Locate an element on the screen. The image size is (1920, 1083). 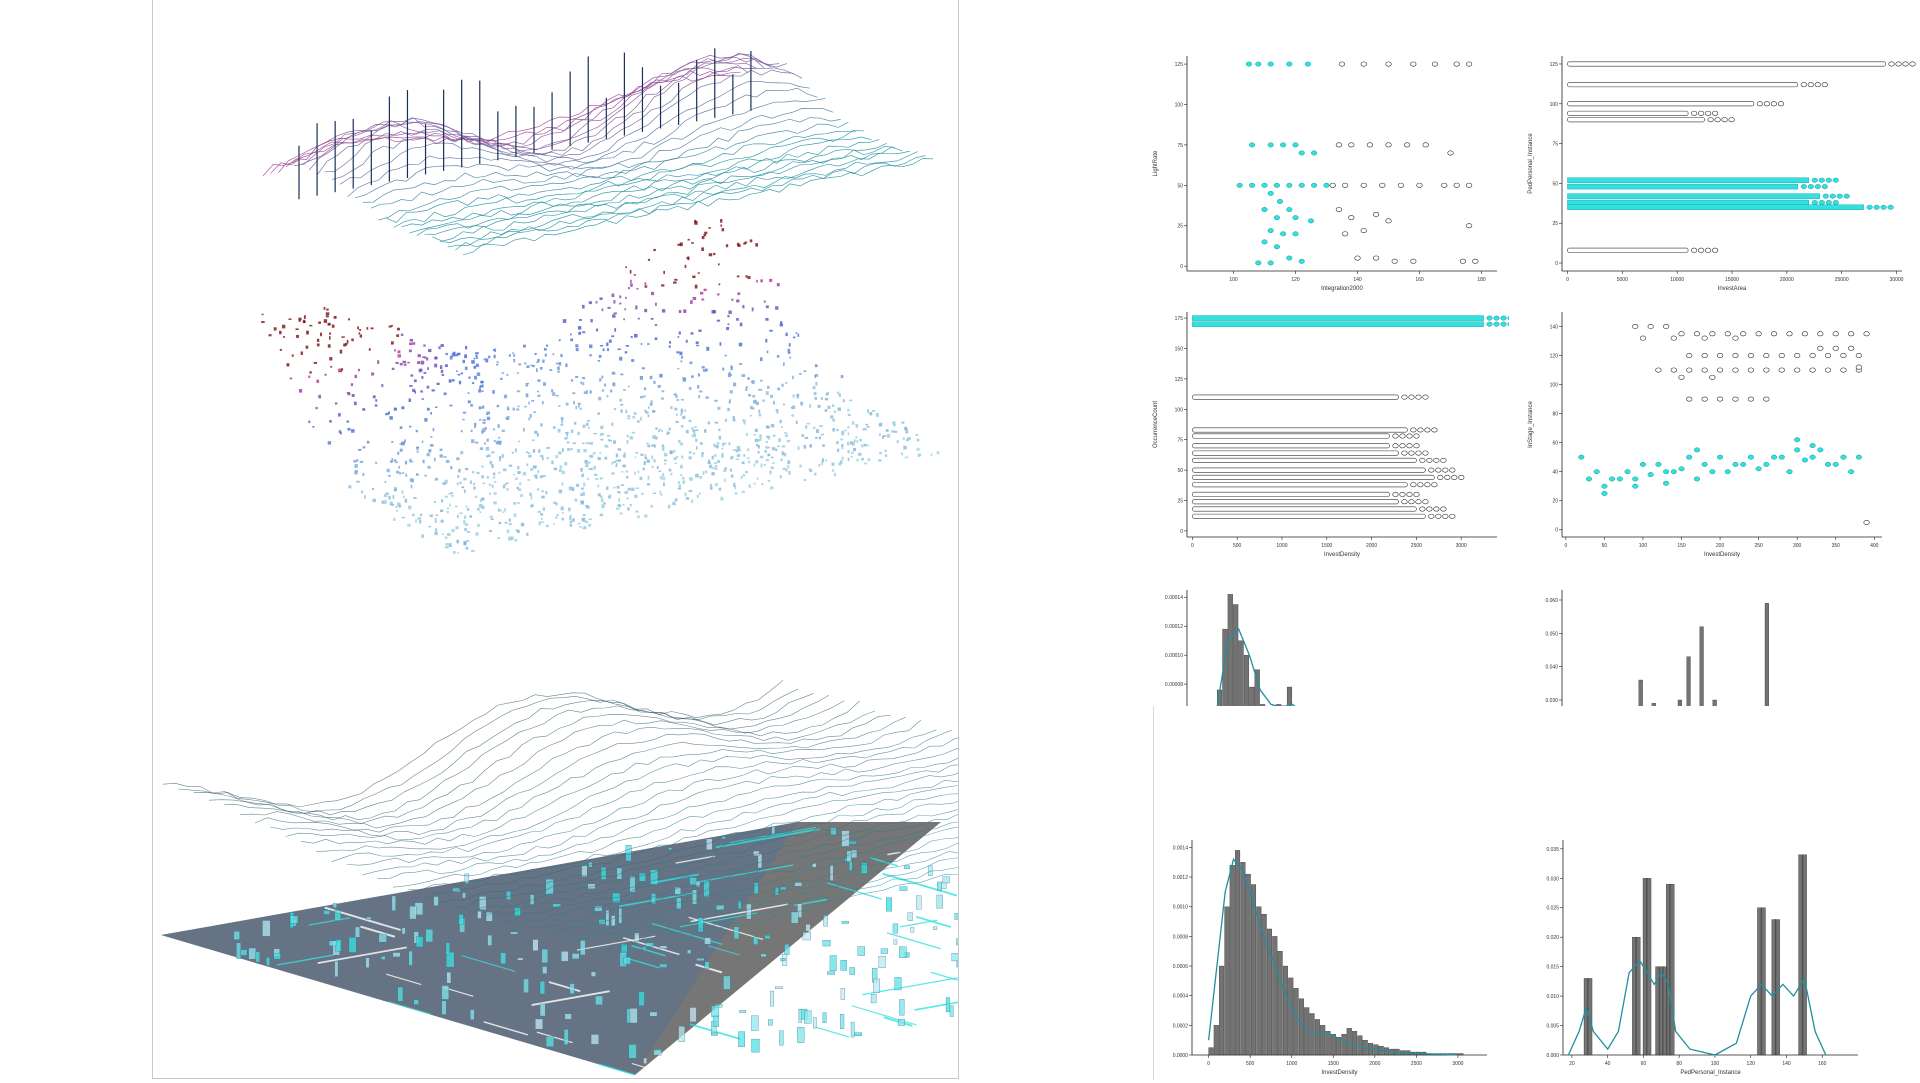
y-tick-label: 60 is located at coordinates (1555, 444).